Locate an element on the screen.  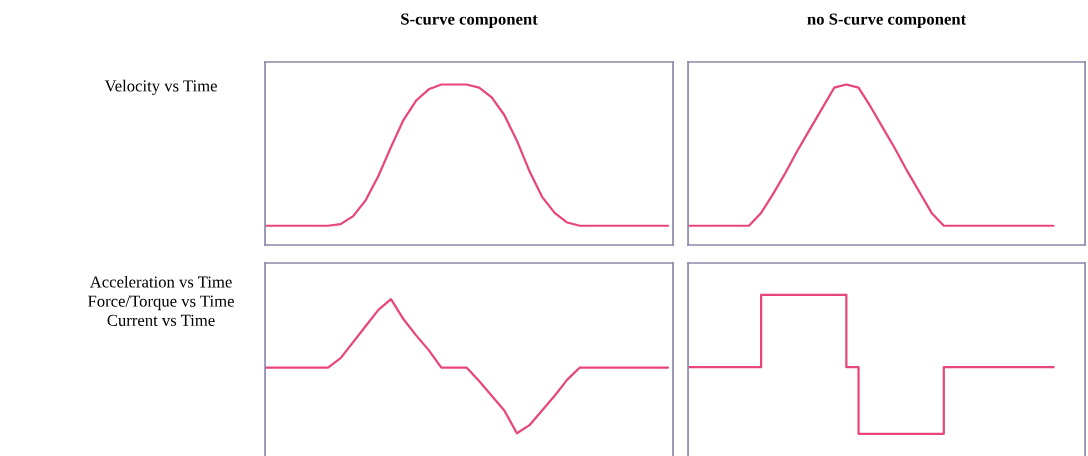
y-axis-title: Velocity vs Time is located at coordinates (160, 87).